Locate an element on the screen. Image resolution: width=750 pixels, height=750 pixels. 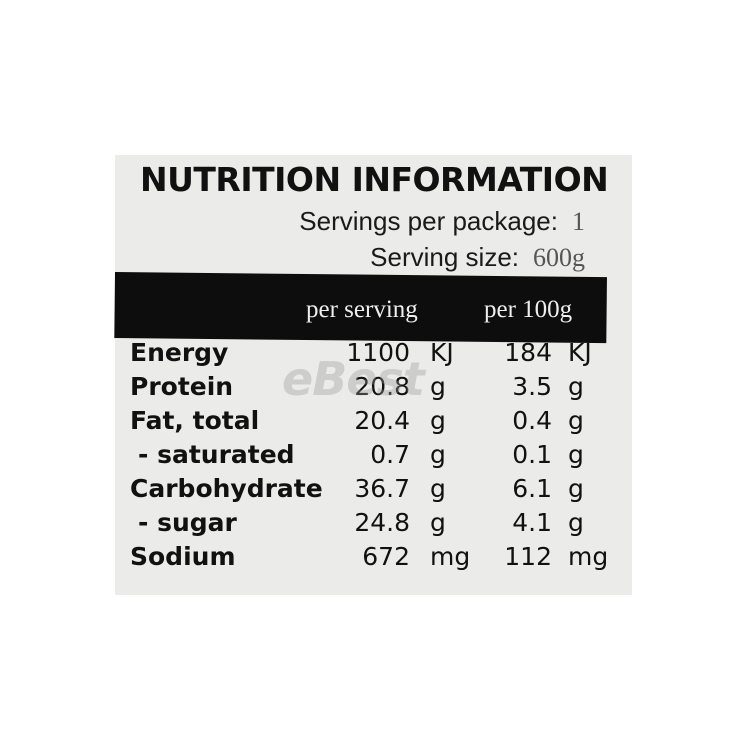
per-serving-unit: mg is located at coordinates (450, 556).